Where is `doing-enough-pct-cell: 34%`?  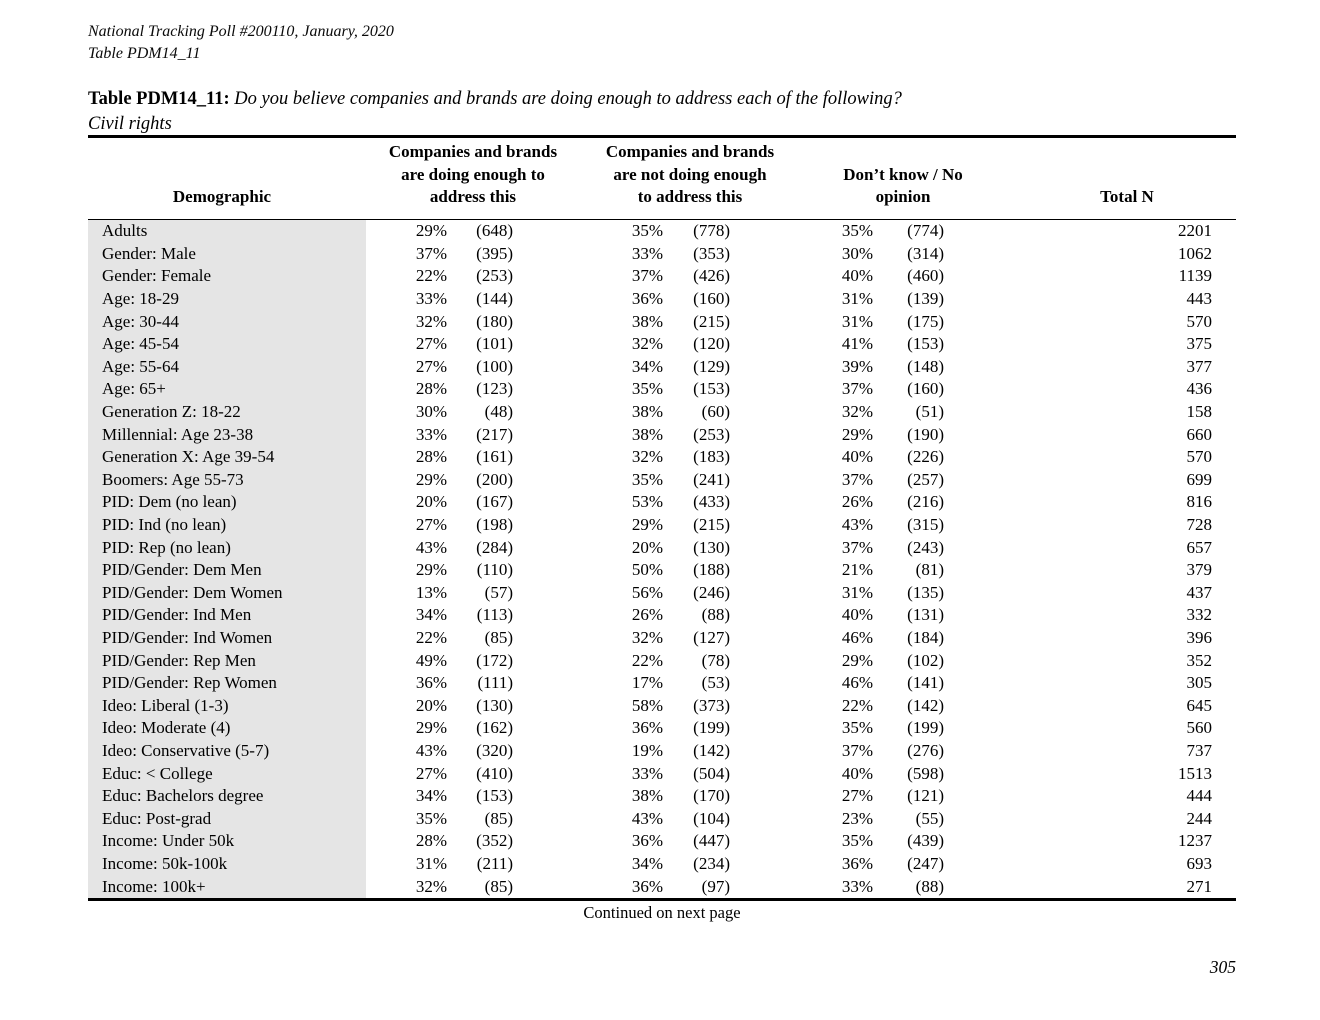 doing-enough-pct-cell: 34% is located at coordinates (431, 615).